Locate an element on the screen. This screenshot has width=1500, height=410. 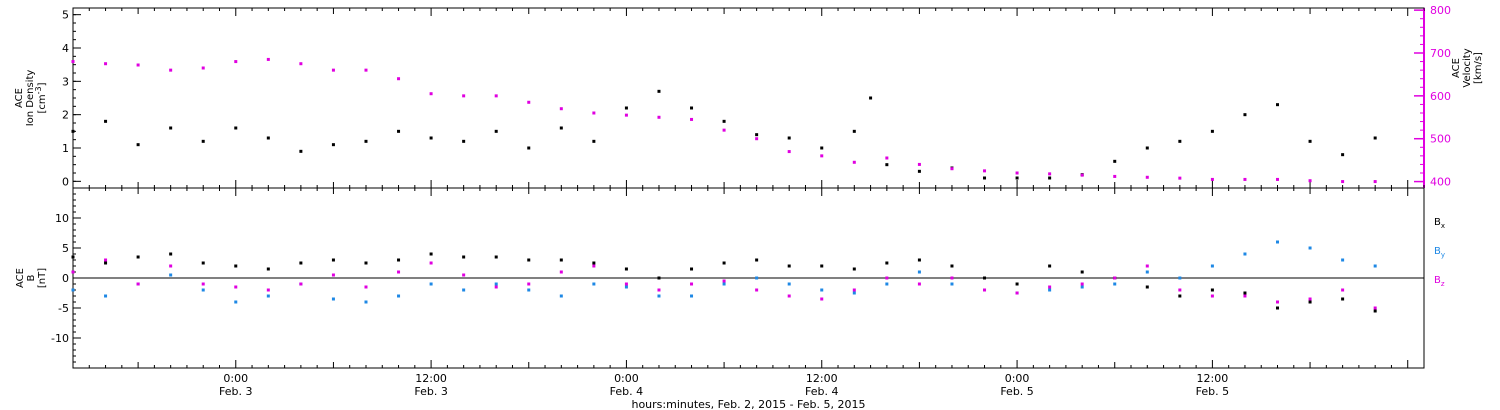
x-tick-date-label: Feb. 3 is located at coordinates (235, 391).